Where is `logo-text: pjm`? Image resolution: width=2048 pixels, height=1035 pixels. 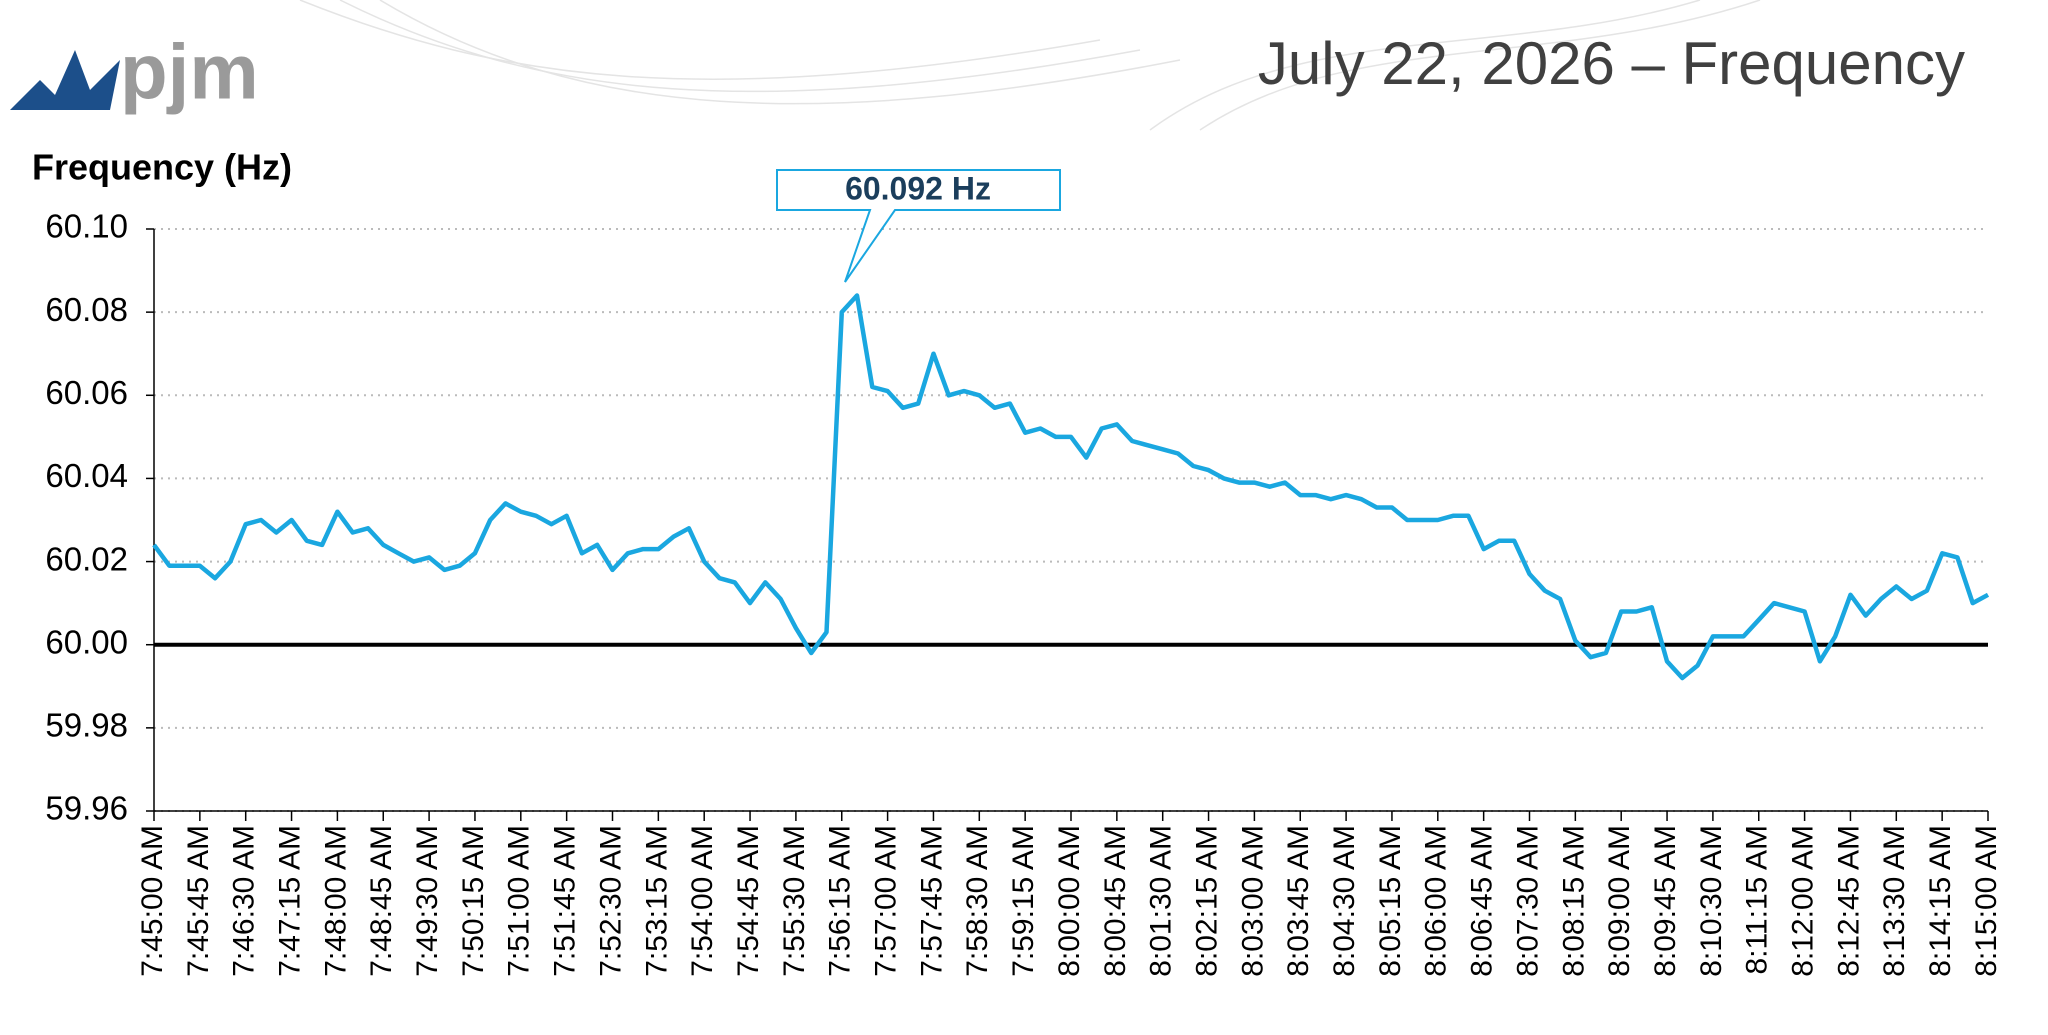
logo-text: pjm is located at coordinates (189, 72).